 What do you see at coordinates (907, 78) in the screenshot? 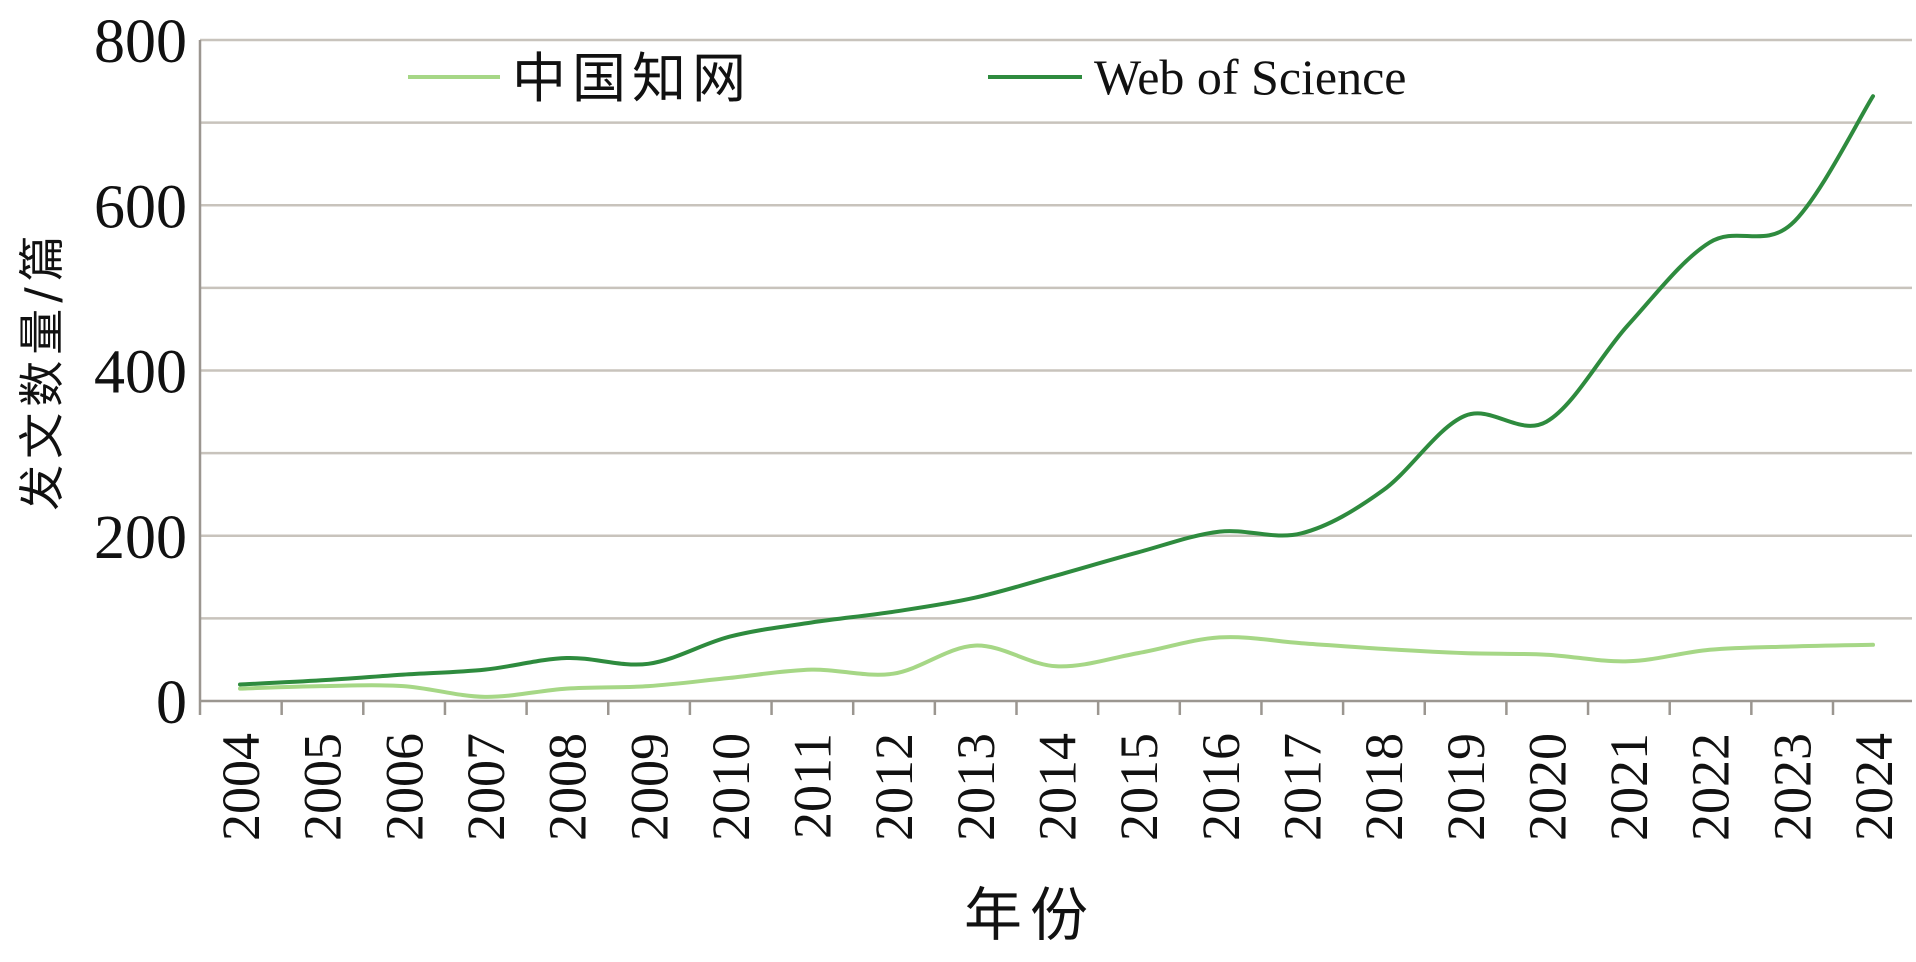
I see `legend: 中国知网 Web of Science` at bounding box center [907, 78].